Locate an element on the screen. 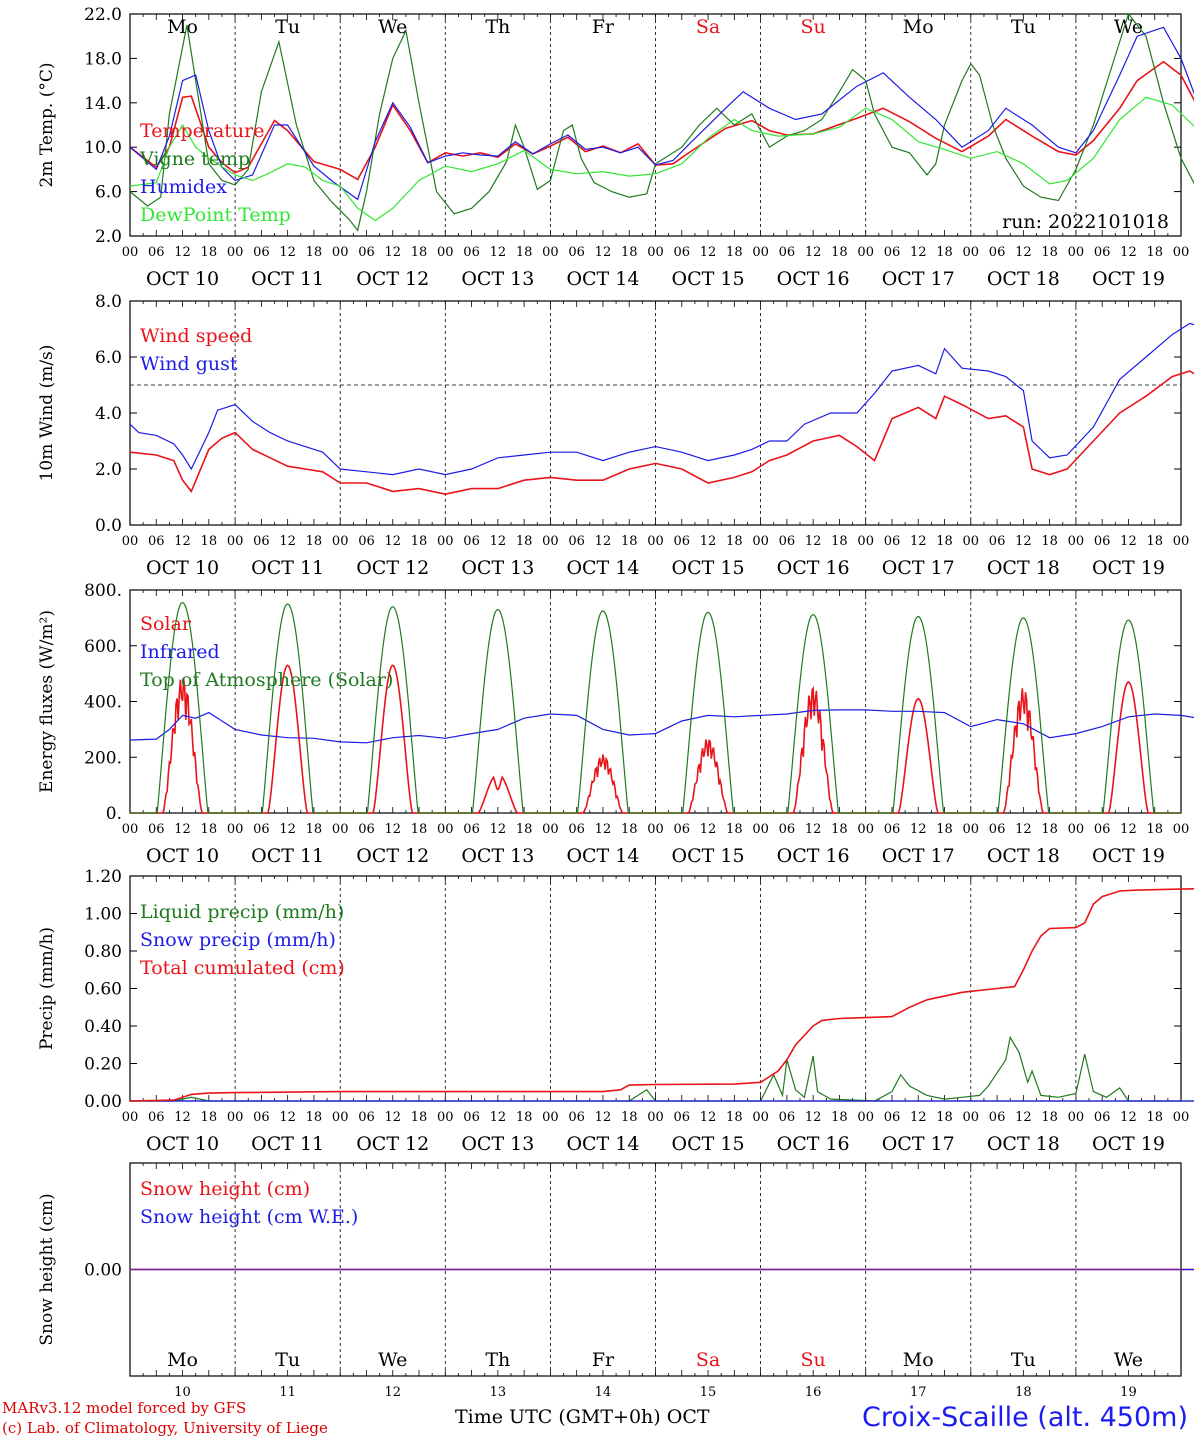 Image resolution: width=1194 pixels, height=1440 pixels. month-label: OCT is located at coordinates (688, 1417).